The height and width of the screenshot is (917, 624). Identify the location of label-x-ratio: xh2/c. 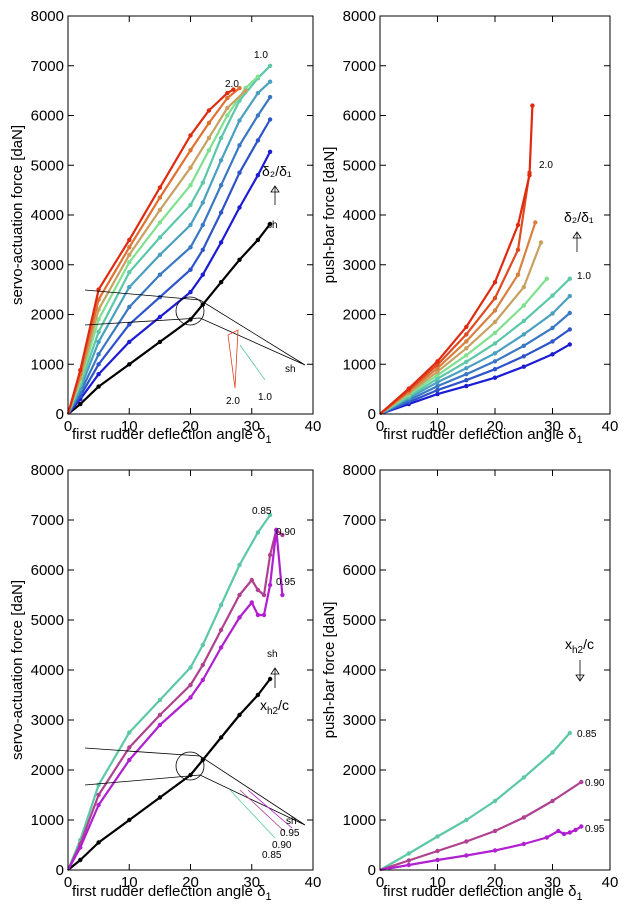
(274, 707).